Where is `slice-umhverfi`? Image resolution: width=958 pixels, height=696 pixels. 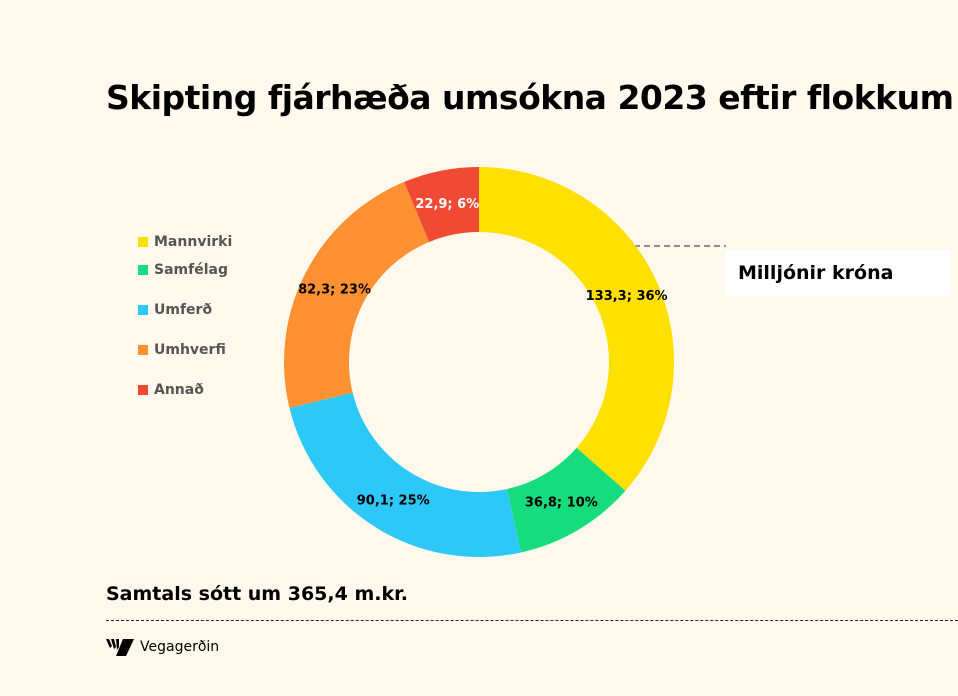 slice-umhverfi is located at coordinates (357, 295).